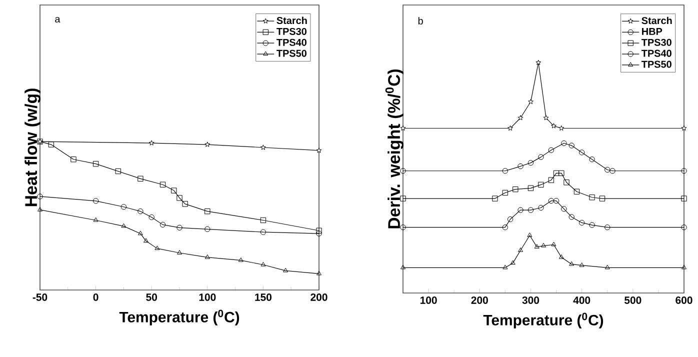 The width and height of the screenshot is (698, 357). What do you see at coordinates (57, 20) in the screenshot?
I see `text: a` at bounding box center [57, 20].